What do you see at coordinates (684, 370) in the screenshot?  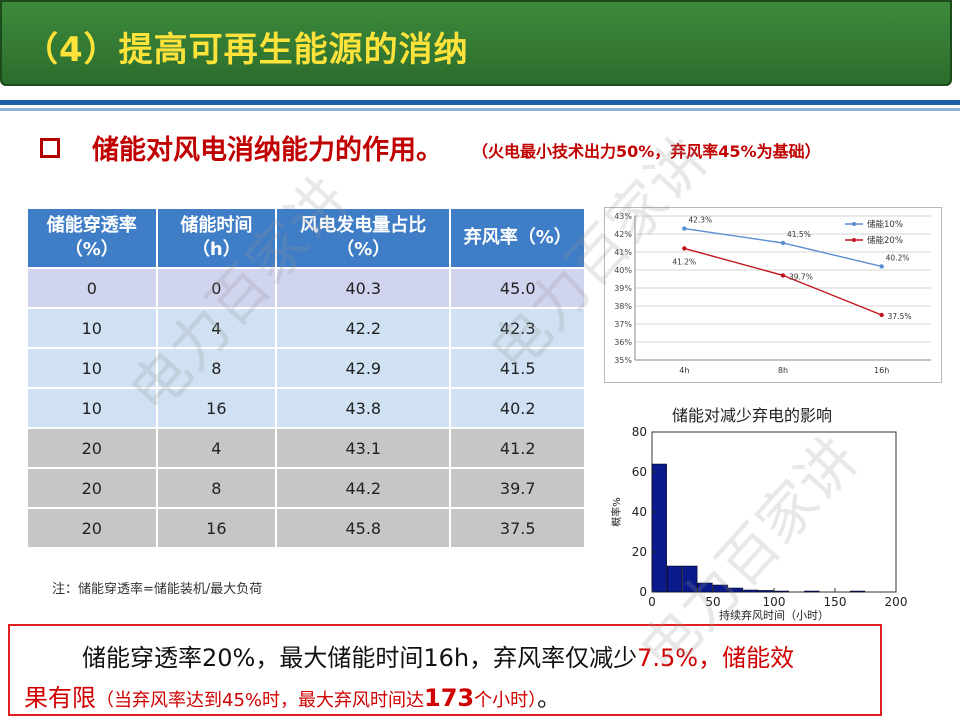 I see `x-tick-label: 4h` at bounding box center [684, 370].